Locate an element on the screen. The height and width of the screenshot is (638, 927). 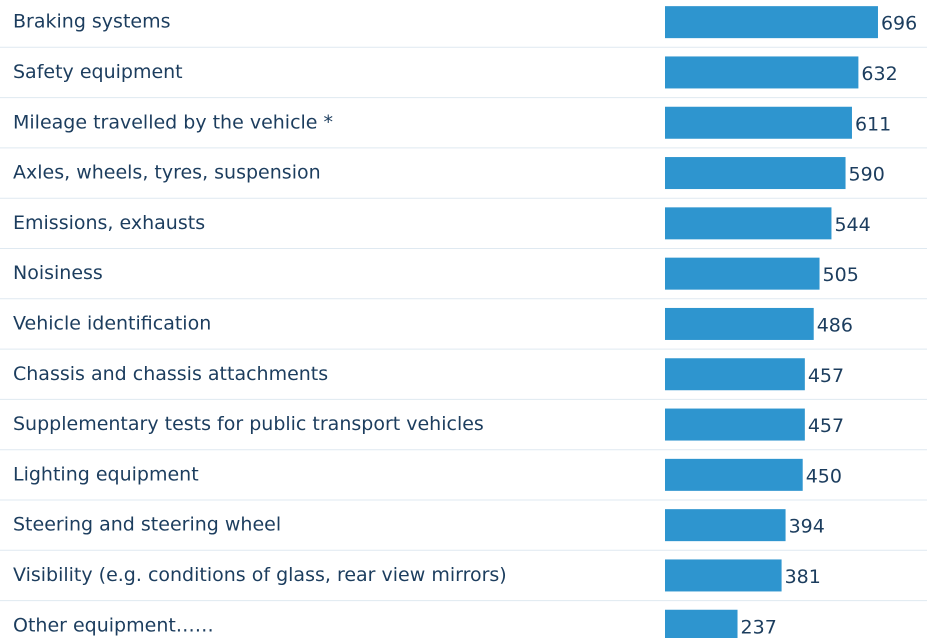
value-label: 632 is located at coordinates (879, 74).